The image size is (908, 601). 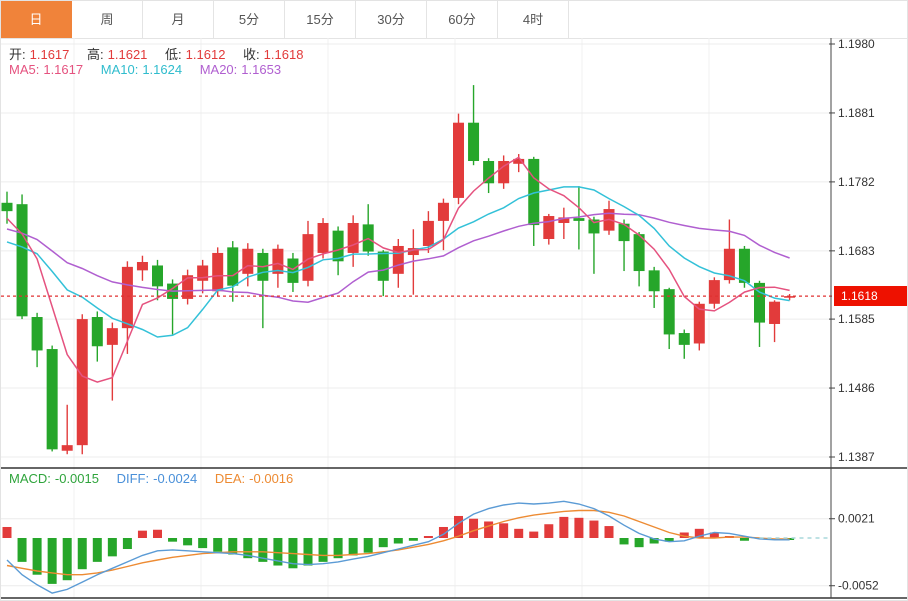 I want to click on tab-5min: 5分, so click(x=249, y=19).